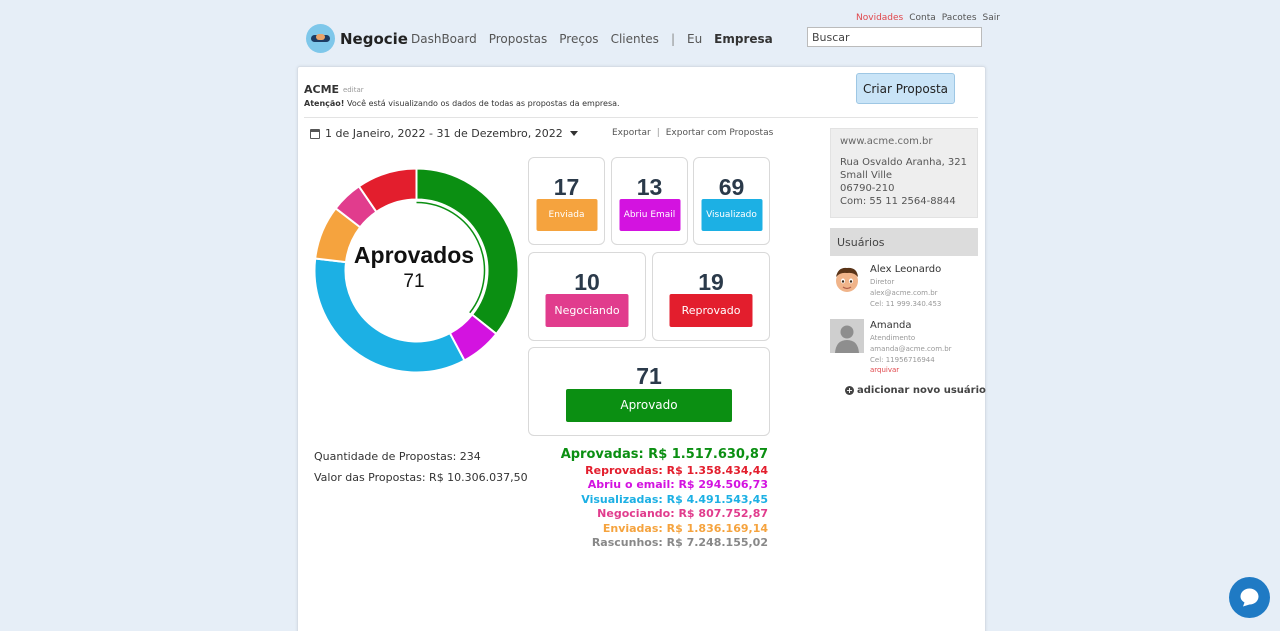 The height and width of the screenshot is (631, 1280). What do you see at coordinates (649, 187) in the screenshot?
I see `status-count-abriu-email: 13` at bounding box center [649, 187].